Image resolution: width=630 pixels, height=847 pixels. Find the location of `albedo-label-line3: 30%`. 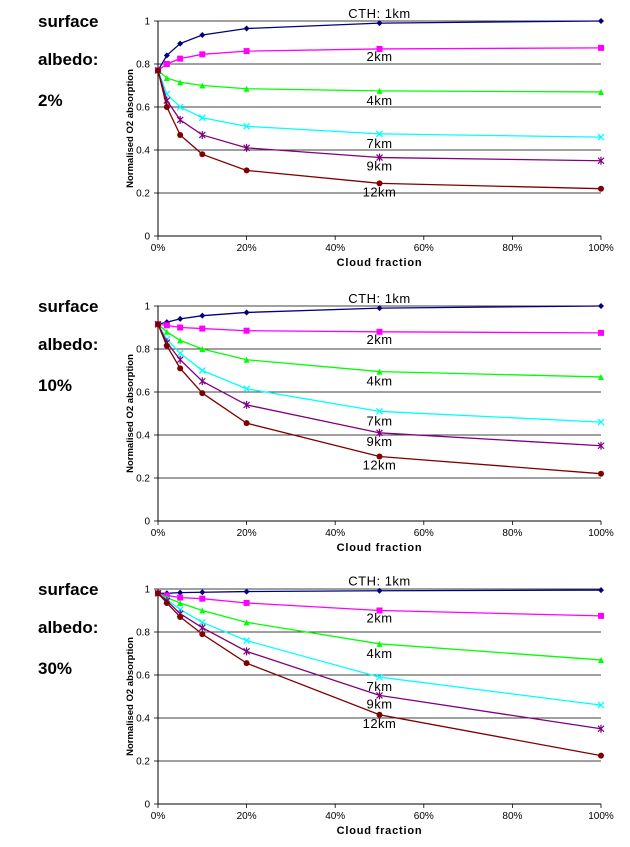

albedo-label-line3: 30% is located at coordinates (55, 668).